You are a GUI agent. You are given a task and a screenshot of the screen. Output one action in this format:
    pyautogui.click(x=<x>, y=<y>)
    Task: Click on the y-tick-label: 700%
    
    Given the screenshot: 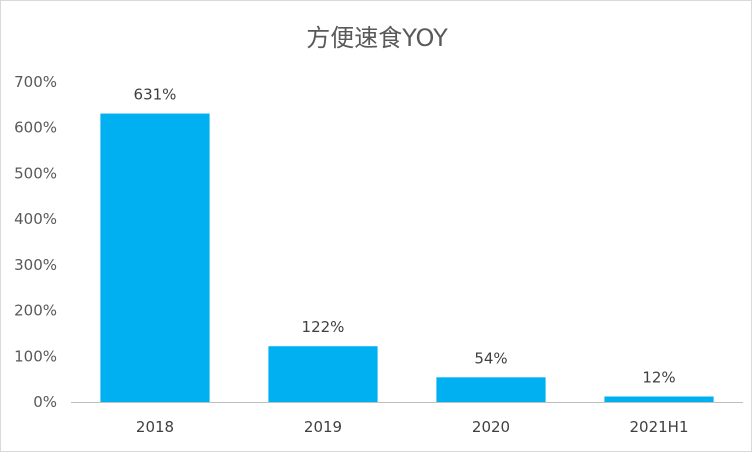 What is the action you would take?
    pyautogui.click(x=35, y=82)
    